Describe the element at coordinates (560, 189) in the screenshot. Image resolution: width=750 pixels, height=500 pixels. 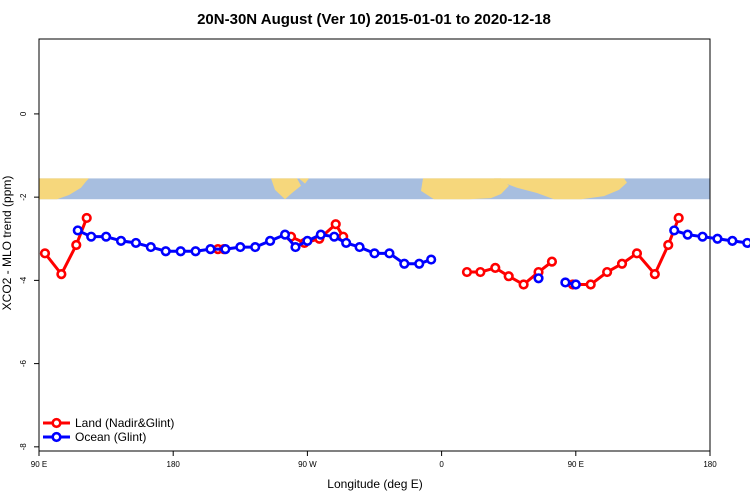
I see `map-land-asia-east` at that location.